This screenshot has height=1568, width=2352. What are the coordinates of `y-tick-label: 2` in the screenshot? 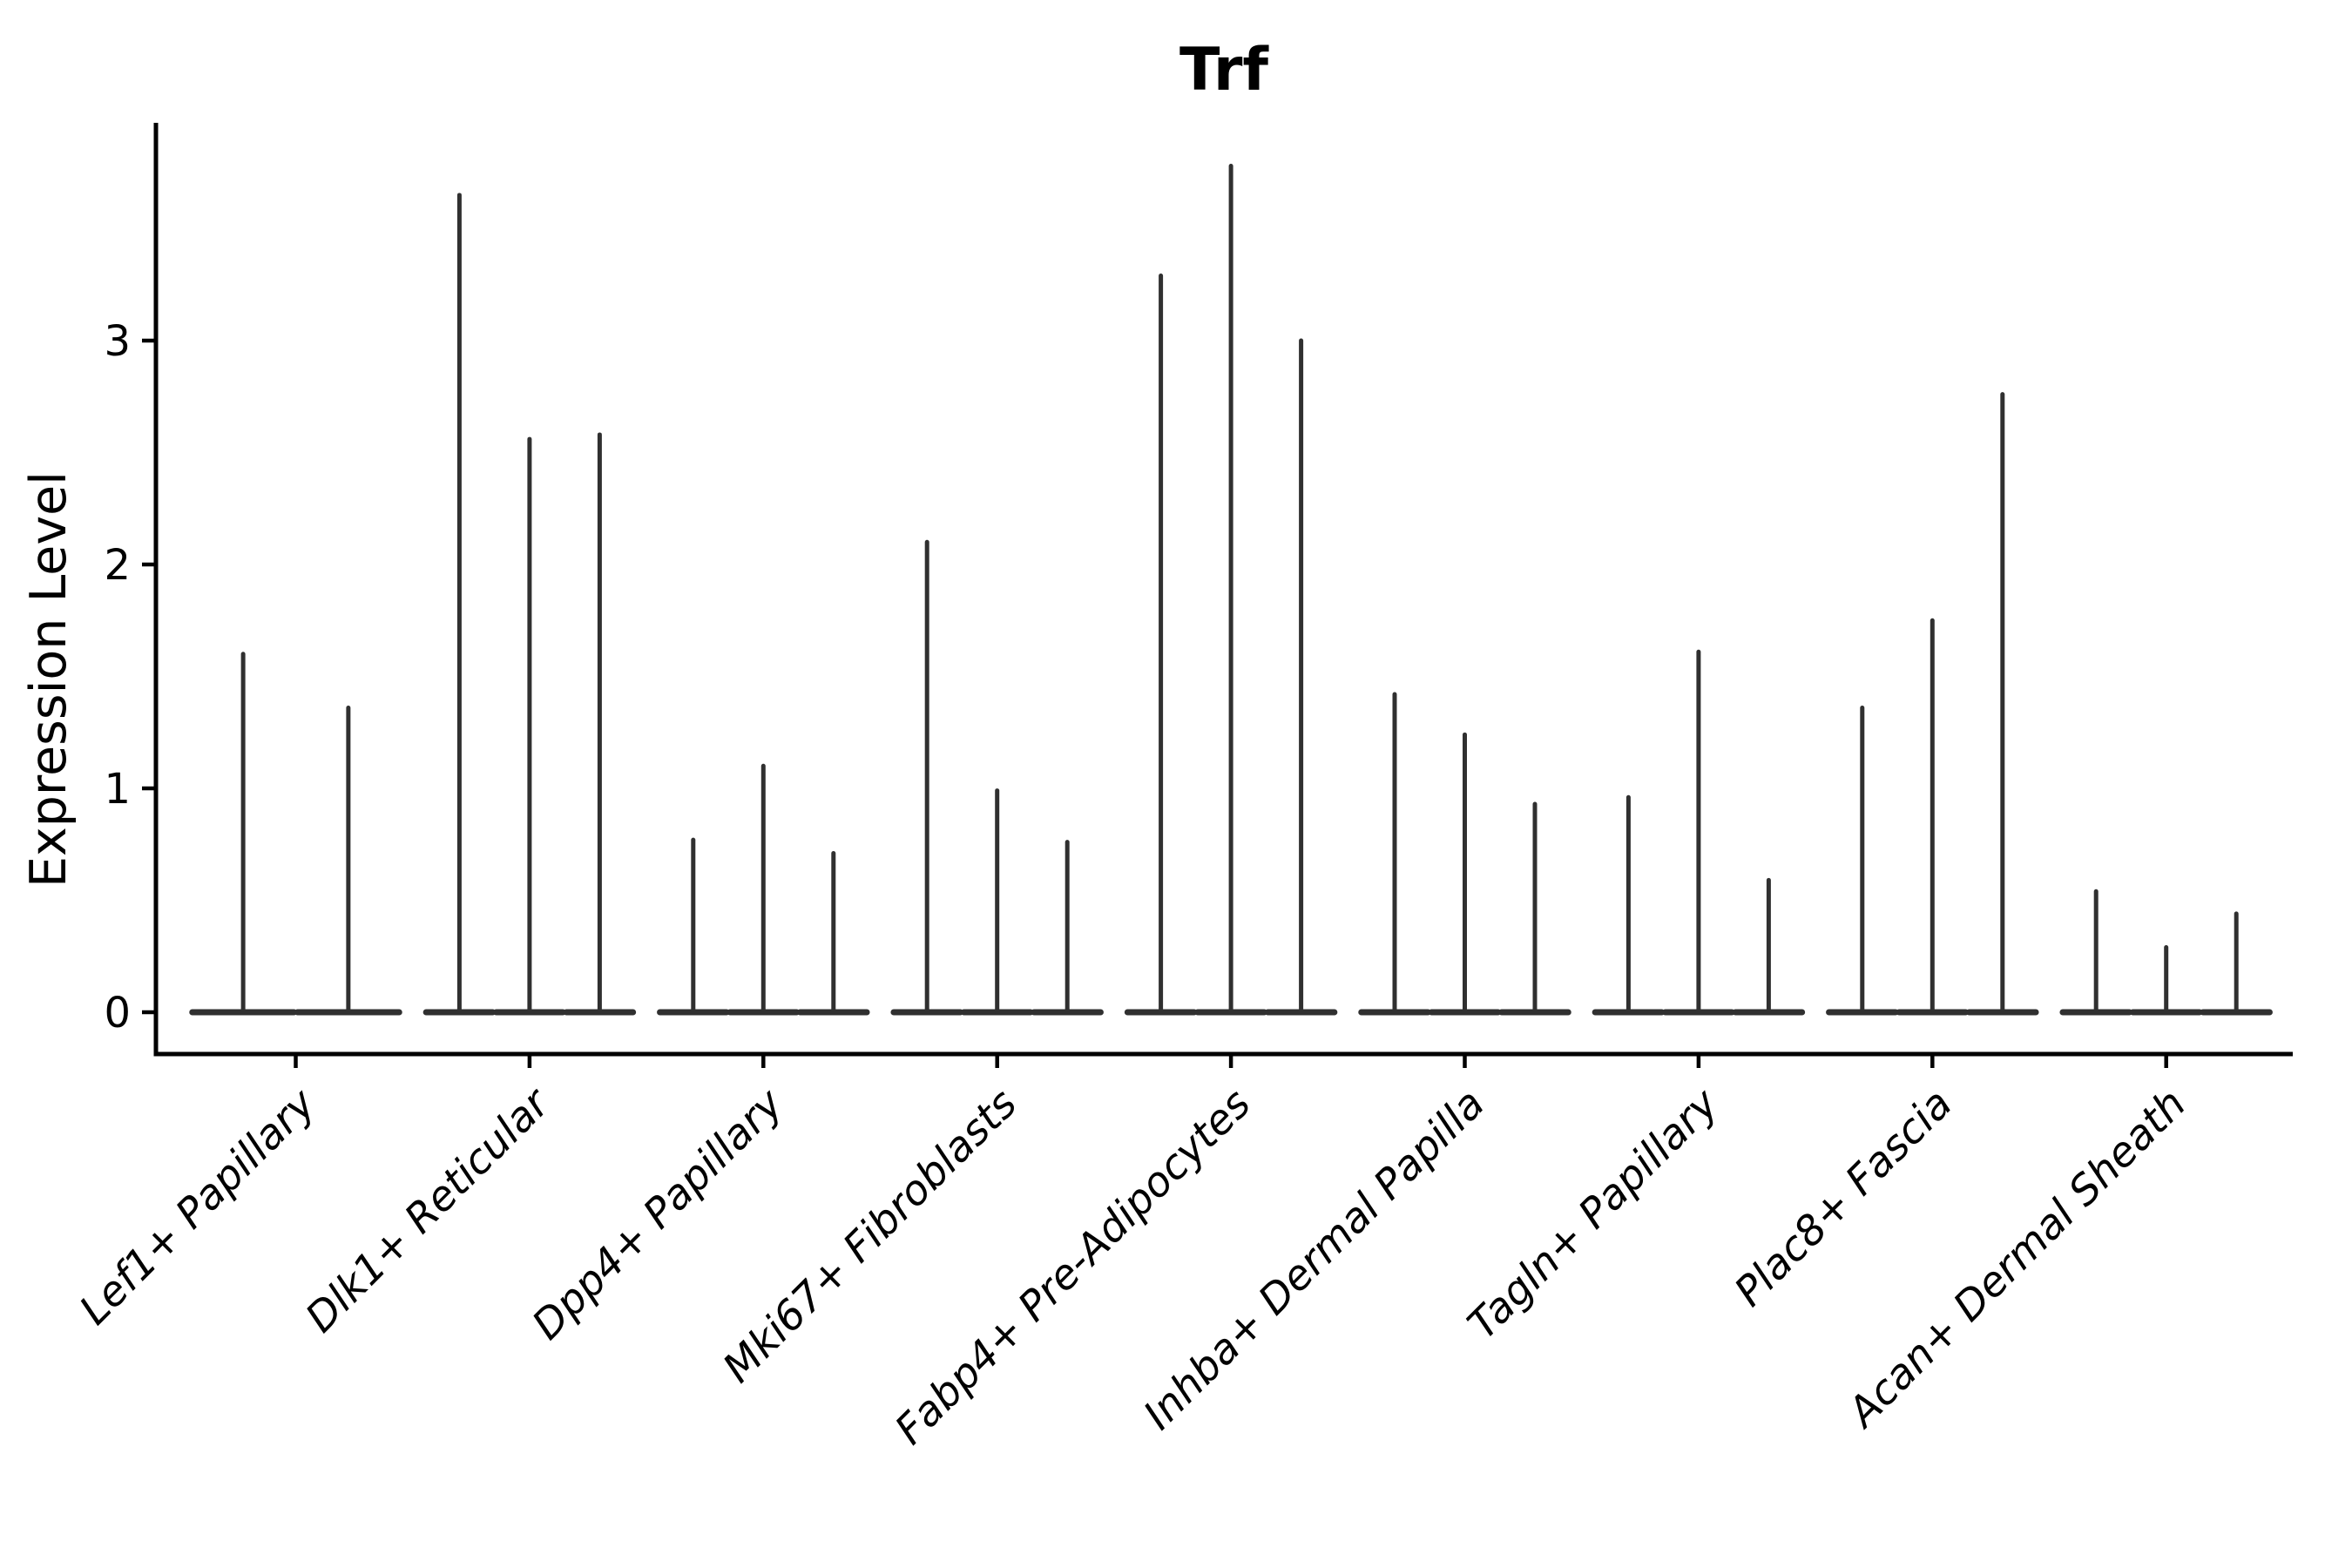 It's located at (118, 565).